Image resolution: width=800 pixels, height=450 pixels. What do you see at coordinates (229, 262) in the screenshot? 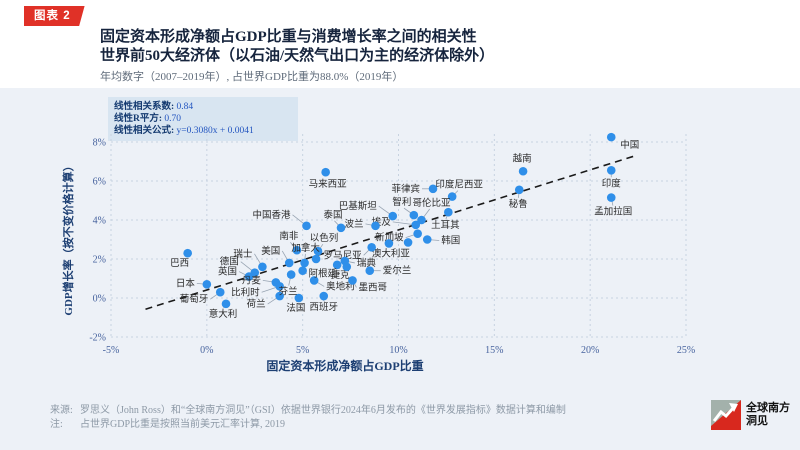
I see `data-point-label: 德国` at bounding box center [229, 262].